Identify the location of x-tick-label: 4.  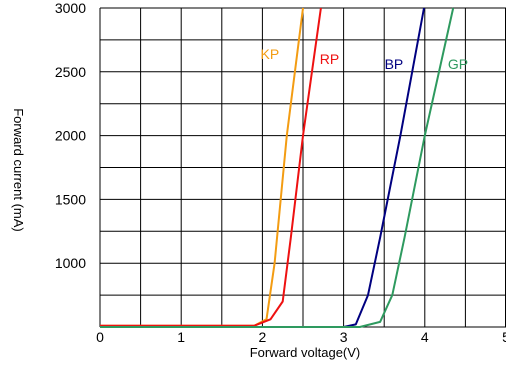
(425, 337).